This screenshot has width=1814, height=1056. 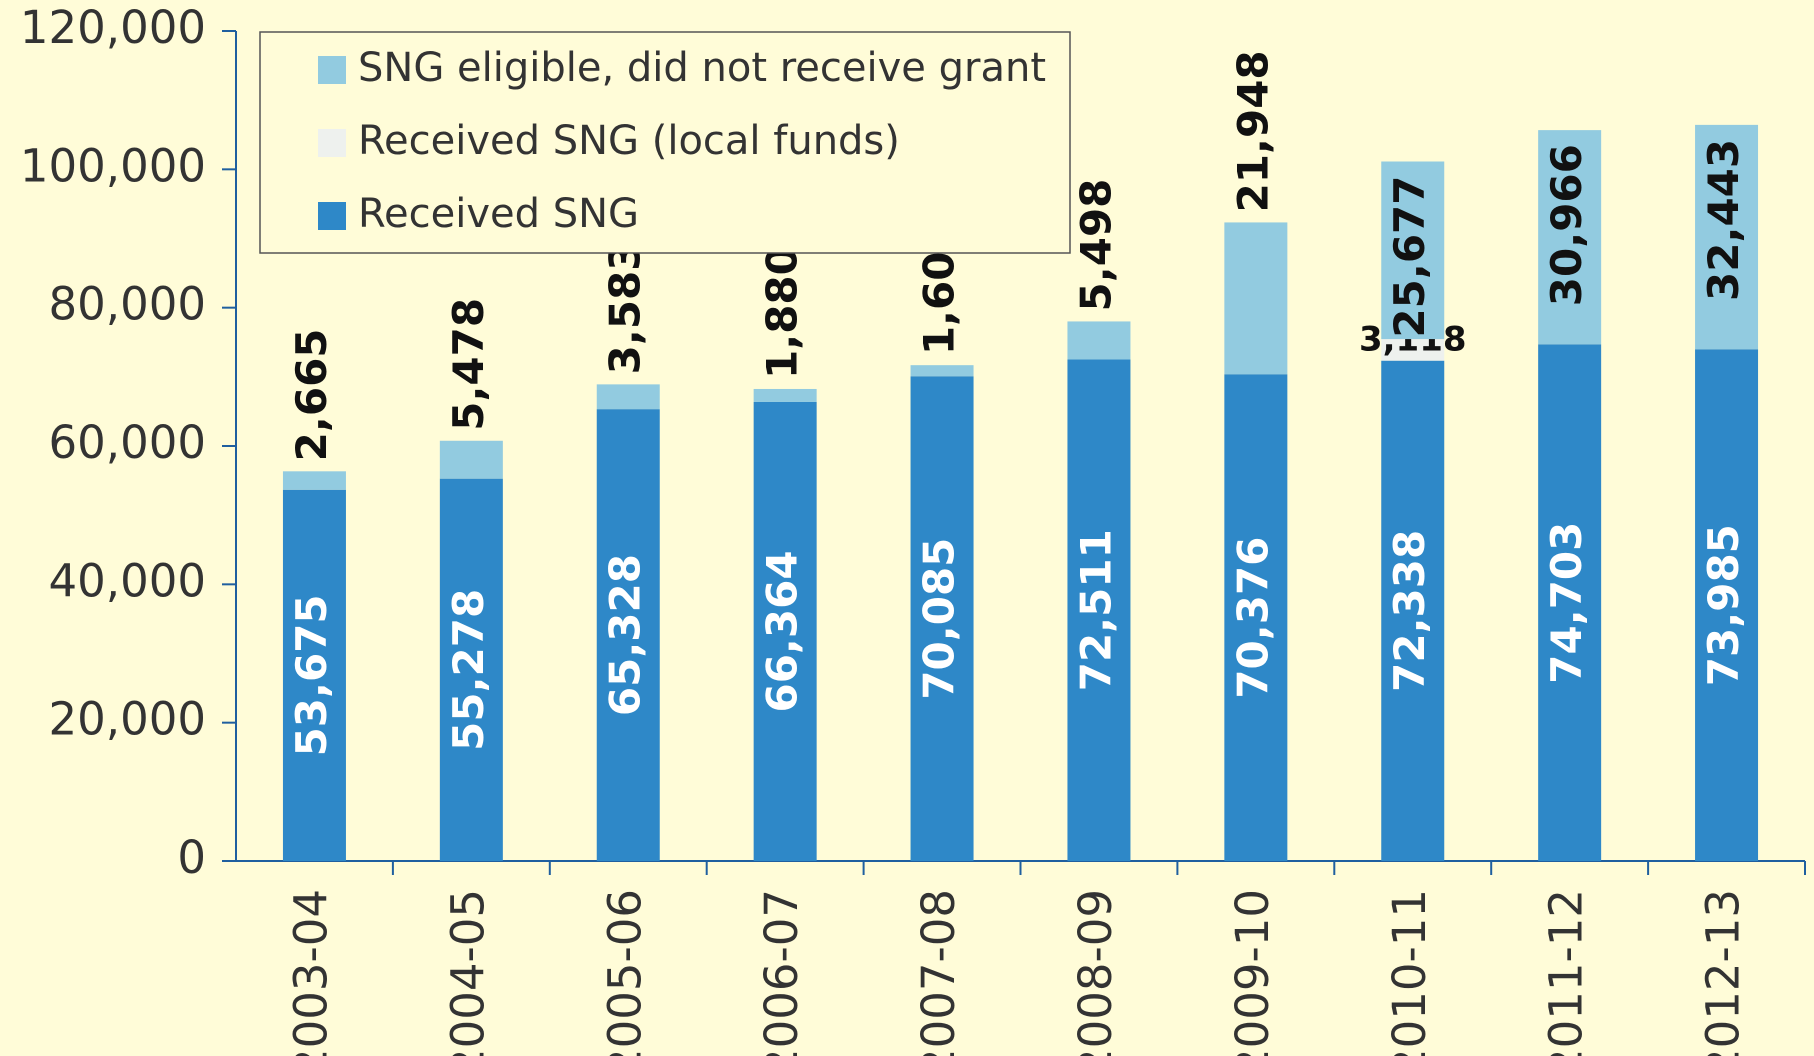 I want to click on value-label: 30,966, so click(x=1566, y=225).